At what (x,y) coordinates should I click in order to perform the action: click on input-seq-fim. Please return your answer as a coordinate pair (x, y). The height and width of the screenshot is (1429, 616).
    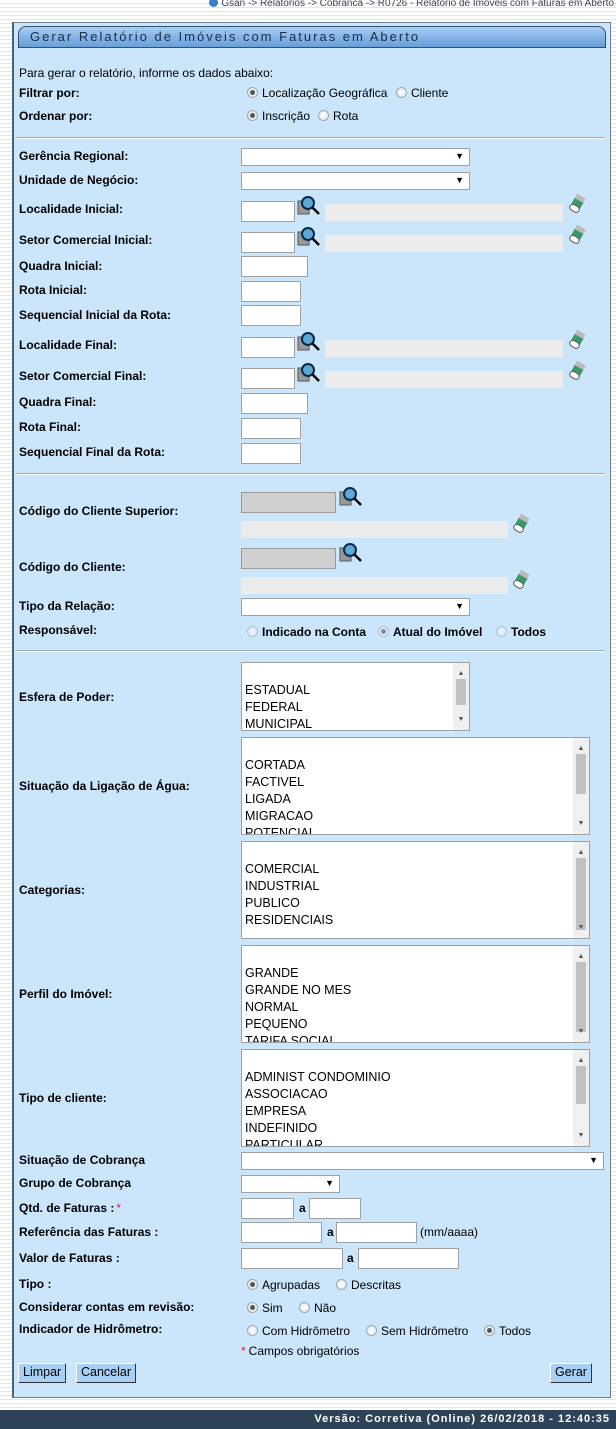
    Looking at the image, I should click on (271, 453).